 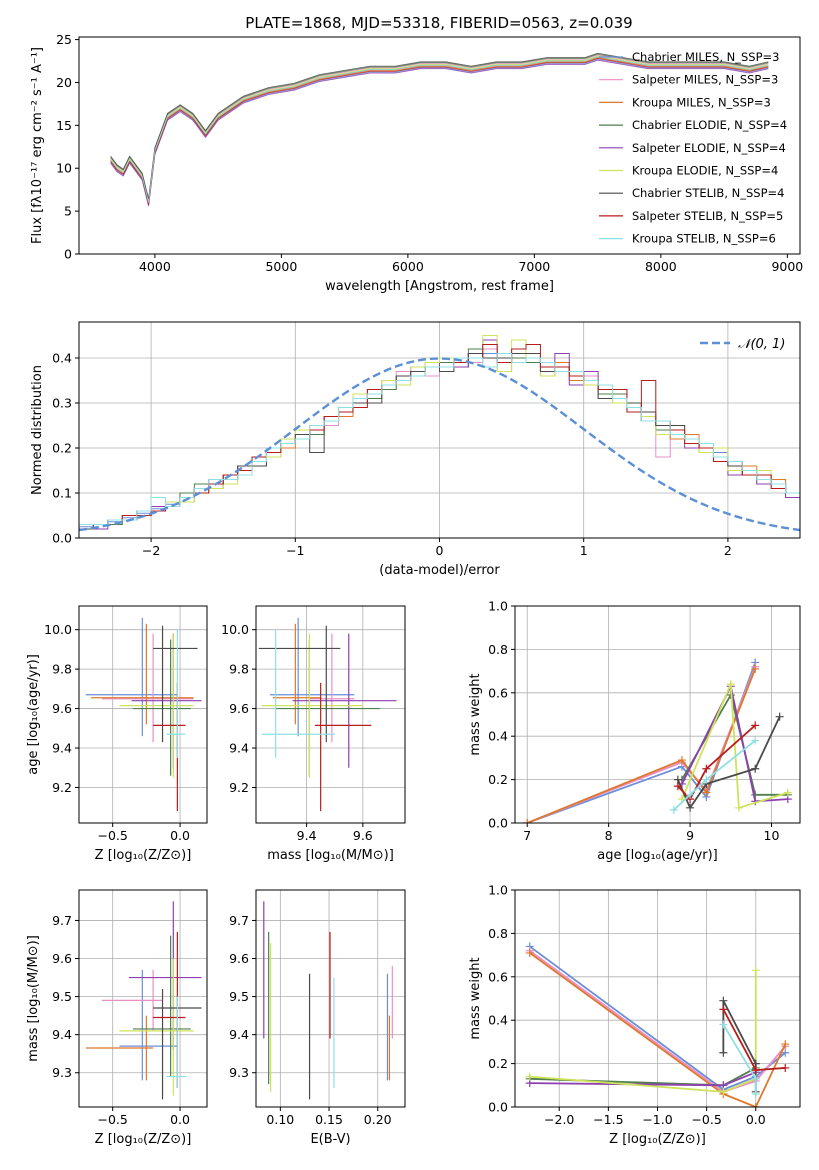 I want to click on panel-mass_vs_ebv: 0.10 0.15 0.20 9.3 9.4 9.5 9.6 9.7 E(B-V), so click(x=317, y=1018).